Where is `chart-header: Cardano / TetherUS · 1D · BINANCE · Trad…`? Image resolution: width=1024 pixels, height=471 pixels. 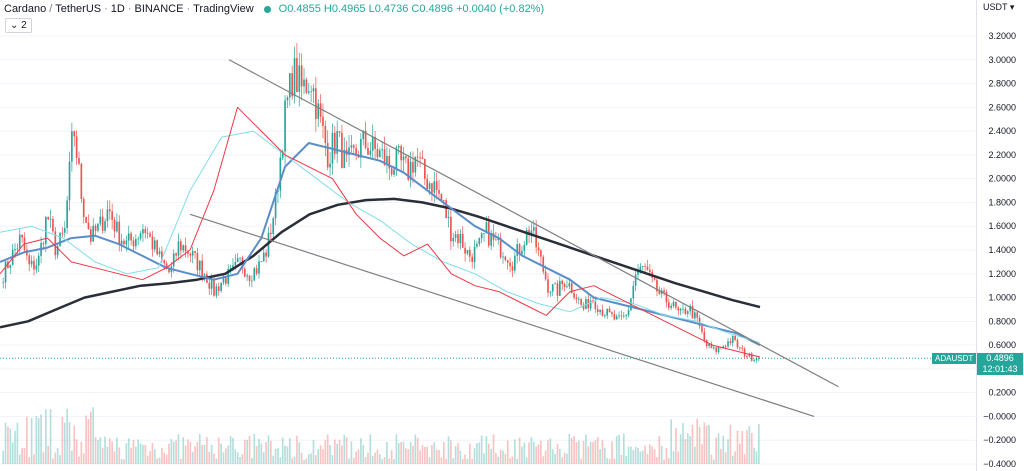 chart-header: Cardano / TetherUS · 1D · BINANCE · Trad… is located at coordinates (274, 9).